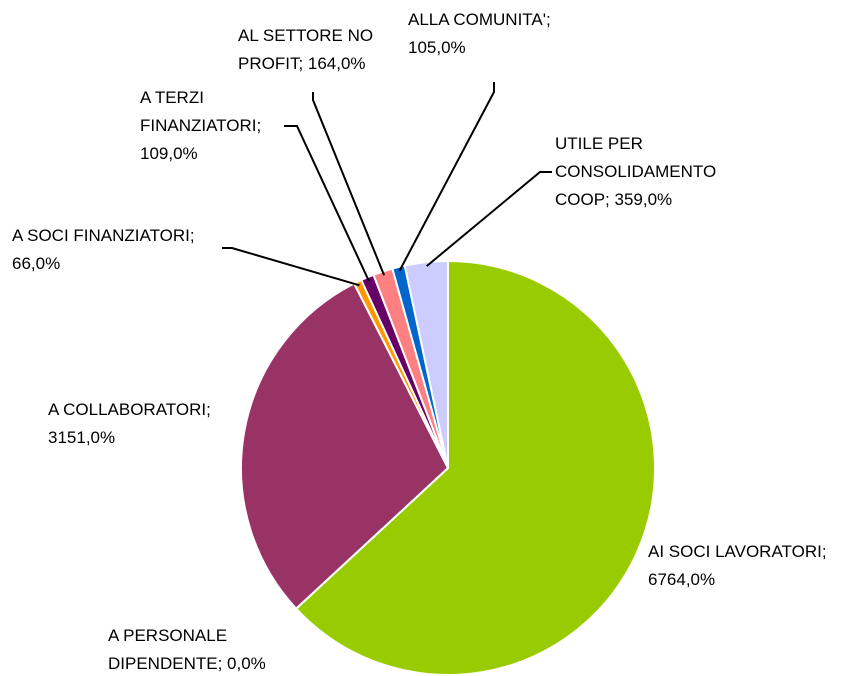 The width and height of the screenshot is (856, 676). What do you see at coordinates (636, 171) in the screenshot?
I see `data-label: UTILE PER CONSOLIDAMENTO COOP; 359,0%` at bounding box center [636, 171].